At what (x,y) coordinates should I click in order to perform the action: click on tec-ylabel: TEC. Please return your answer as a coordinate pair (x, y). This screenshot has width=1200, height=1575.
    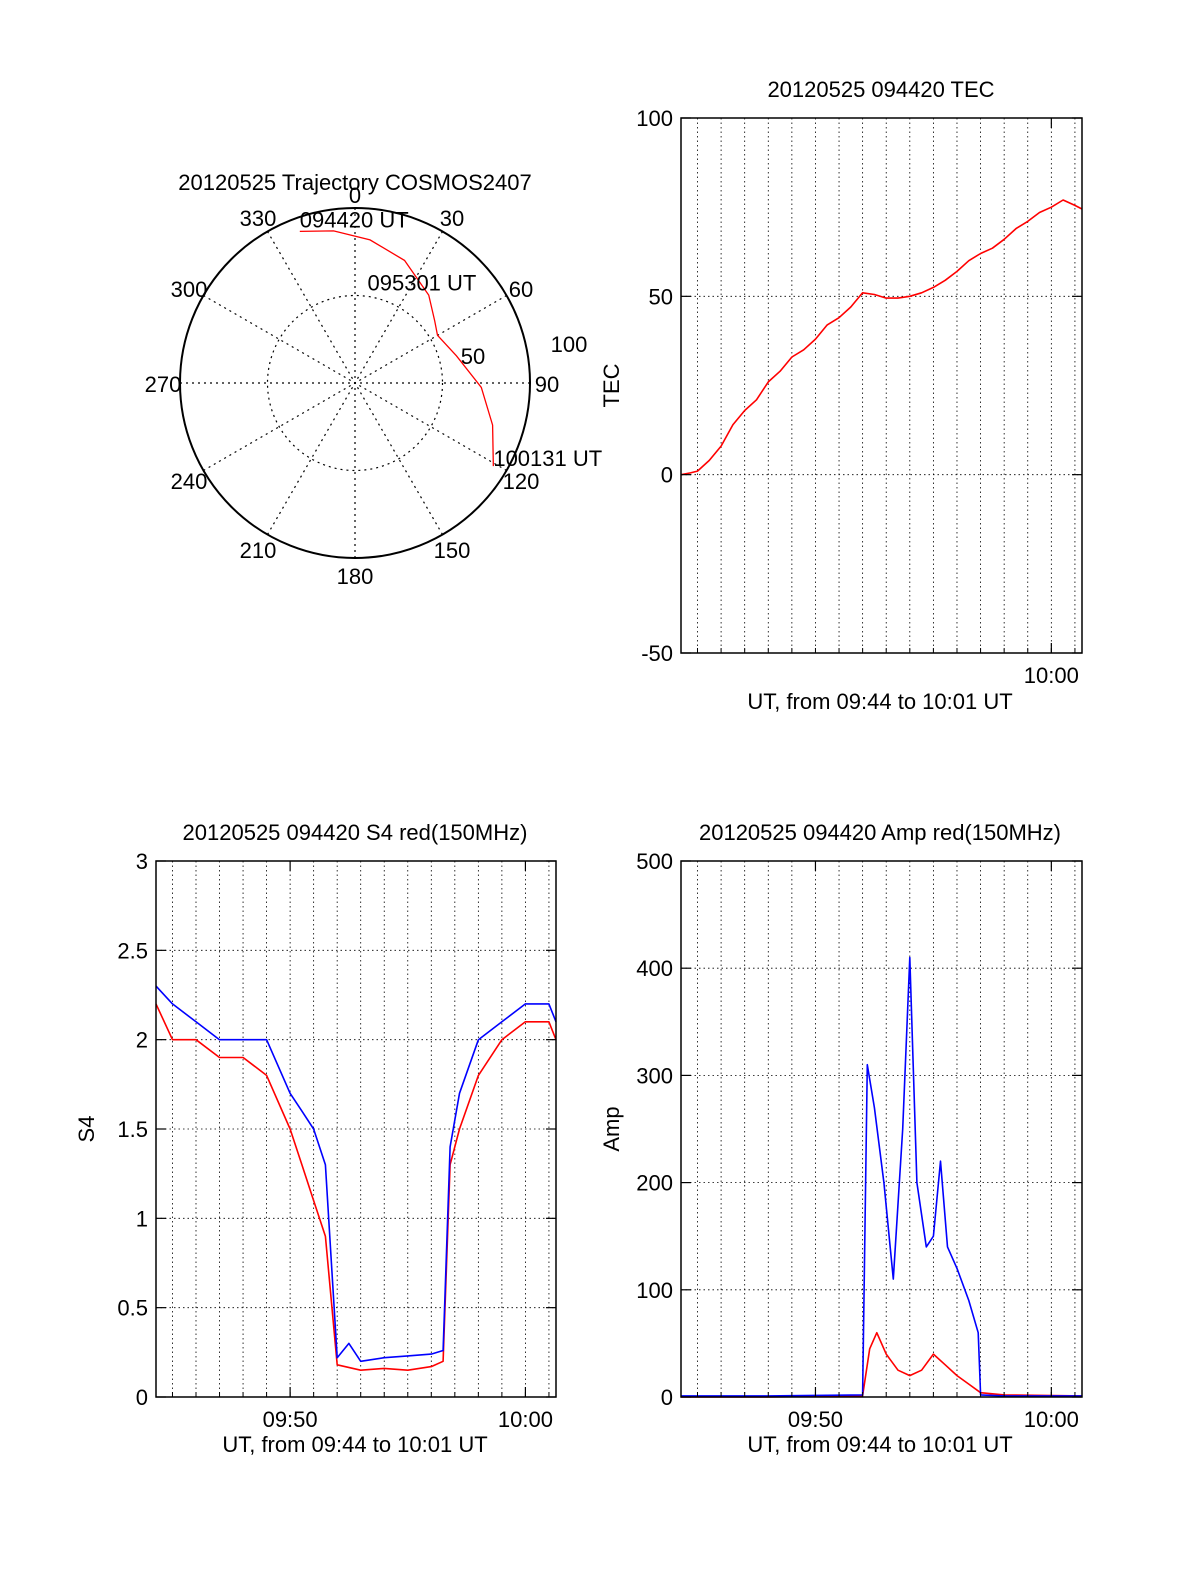
    Looking at the image, I should click on (611, 385).